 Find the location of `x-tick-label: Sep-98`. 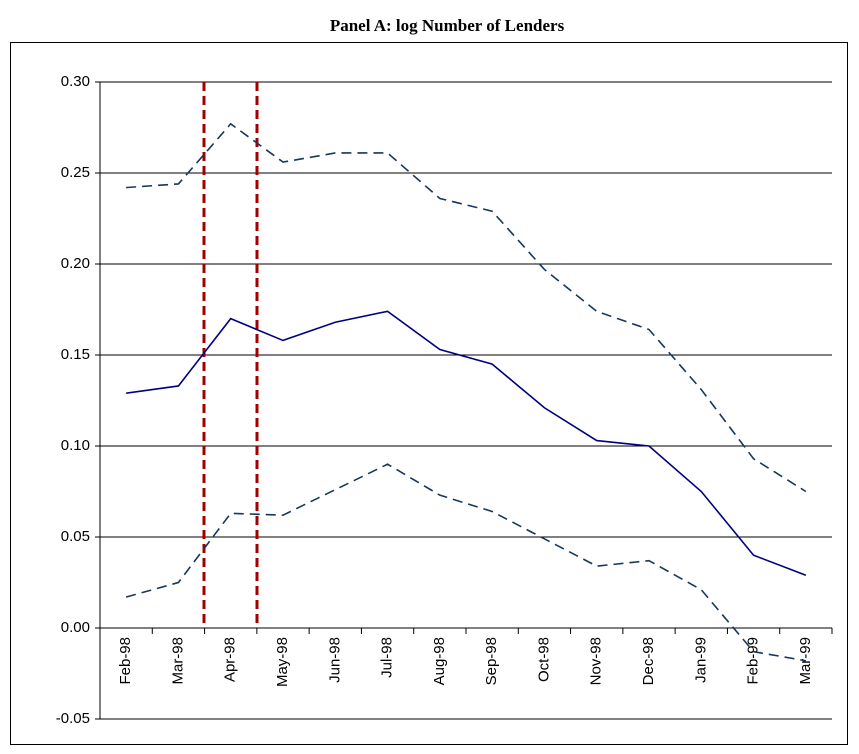

x-tick-label: Sep-98 is located at coordinates (491, 661).